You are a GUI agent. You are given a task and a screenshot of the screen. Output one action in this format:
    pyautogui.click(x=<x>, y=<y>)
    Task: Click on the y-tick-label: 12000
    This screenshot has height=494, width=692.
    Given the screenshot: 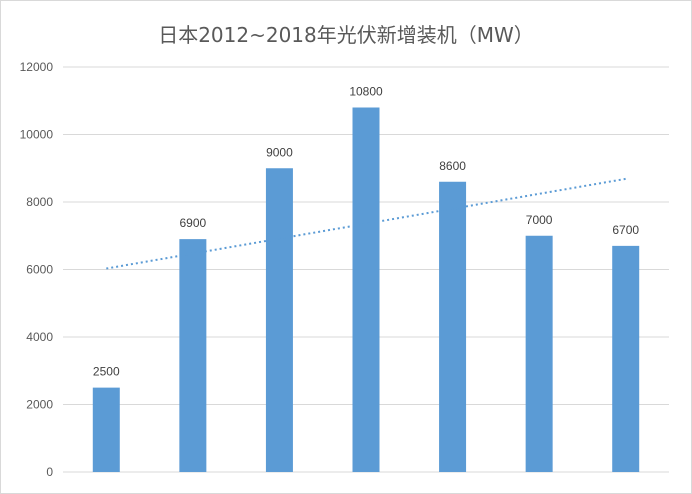 What is the action you would take?
    pyautogui.click(x=37, y=67)
    